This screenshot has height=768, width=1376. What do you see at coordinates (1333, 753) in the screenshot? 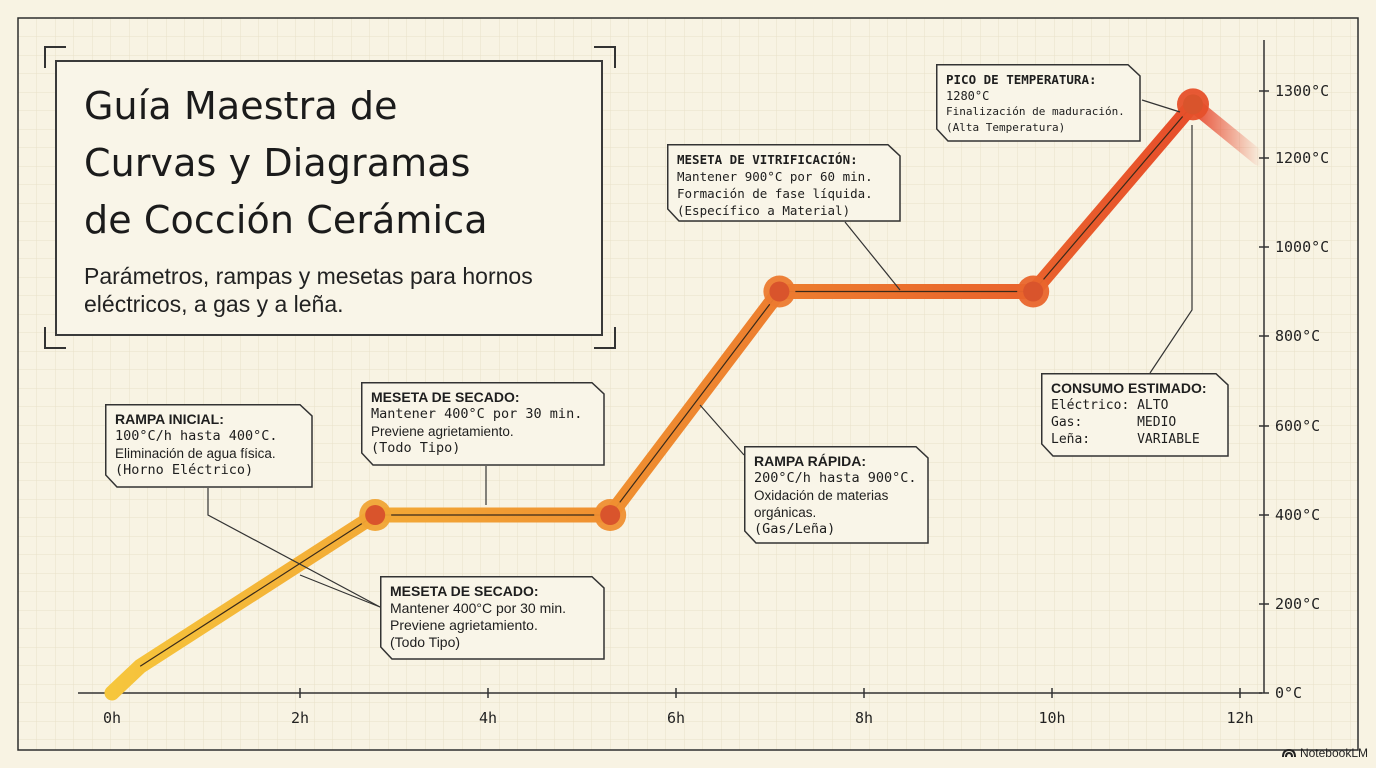
I see `brand-label: NotebookLM` at bounding box center [1333, 753].